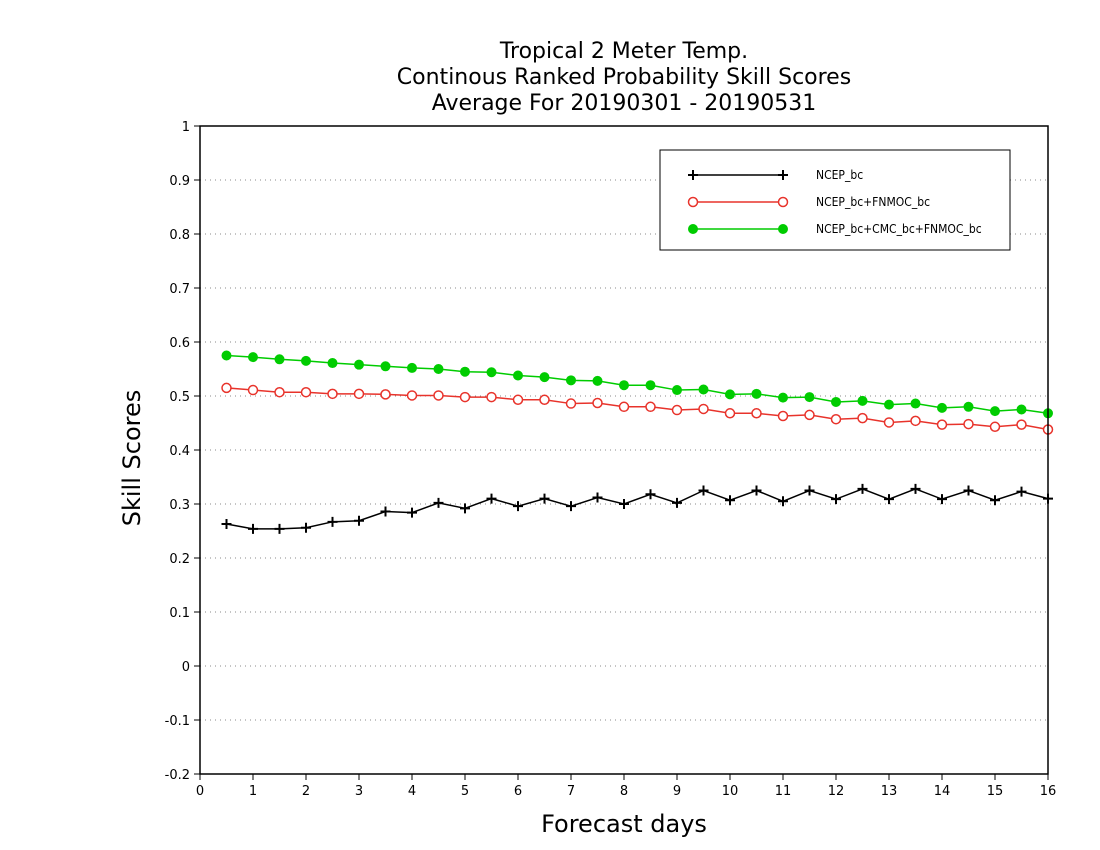 The width and height of the screenshot is (1100, 850). Describe the element at coordinates (624, 824) in the screenshot. I see `x-axis-title: Forecast days` at that location.